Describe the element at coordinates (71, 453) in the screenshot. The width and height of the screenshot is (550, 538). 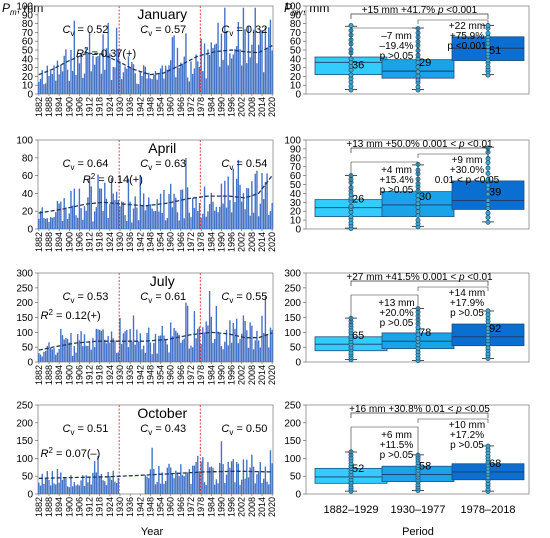
I see `r-squared-label: R2 = 0.07(–)` at that location.